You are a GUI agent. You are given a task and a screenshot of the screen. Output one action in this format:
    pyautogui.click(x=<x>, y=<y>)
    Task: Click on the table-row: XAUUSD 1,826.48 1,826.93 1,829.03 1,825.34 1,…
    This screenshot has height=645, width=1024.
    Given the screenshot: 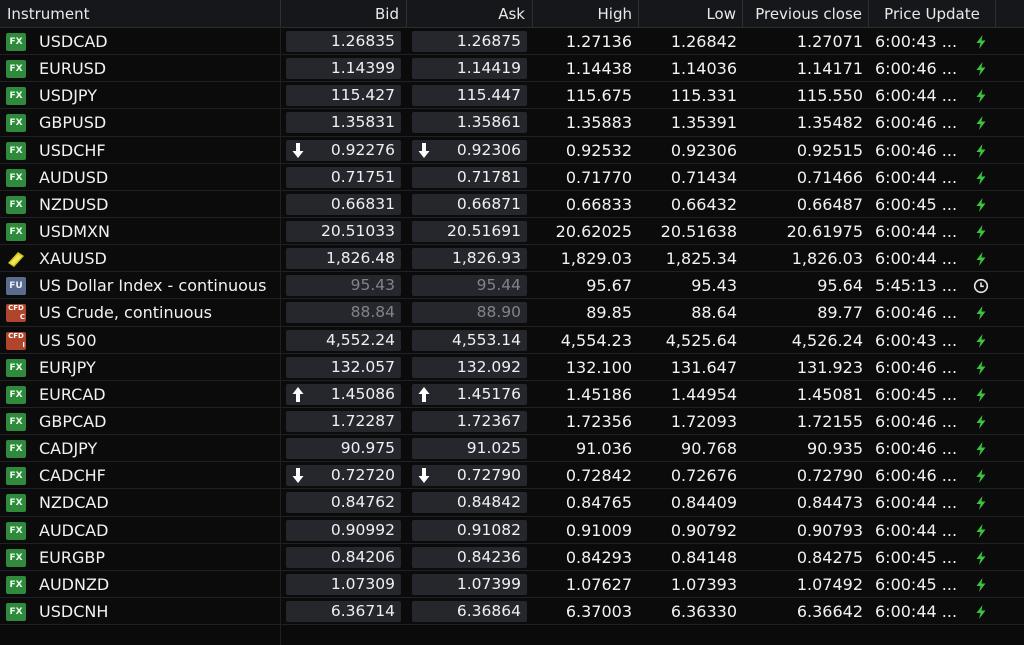 What is the action you would take?
    pyautogui.click(x=512, y=259)
    